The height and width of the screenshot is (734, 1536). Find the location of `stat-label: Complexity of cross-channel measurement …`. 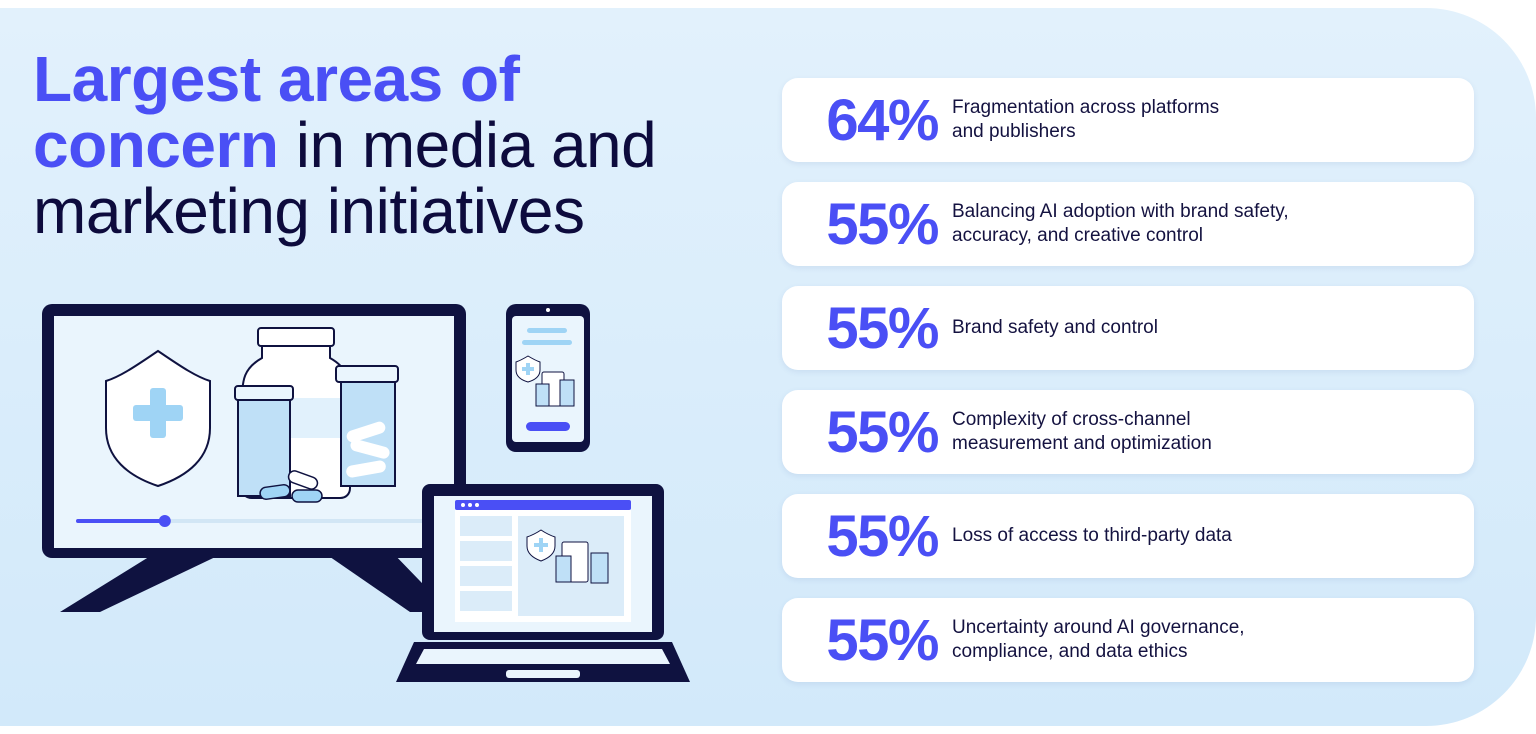

stat-label: Complexity of cross-channel measurement … is located at coordinates (1082, 431).